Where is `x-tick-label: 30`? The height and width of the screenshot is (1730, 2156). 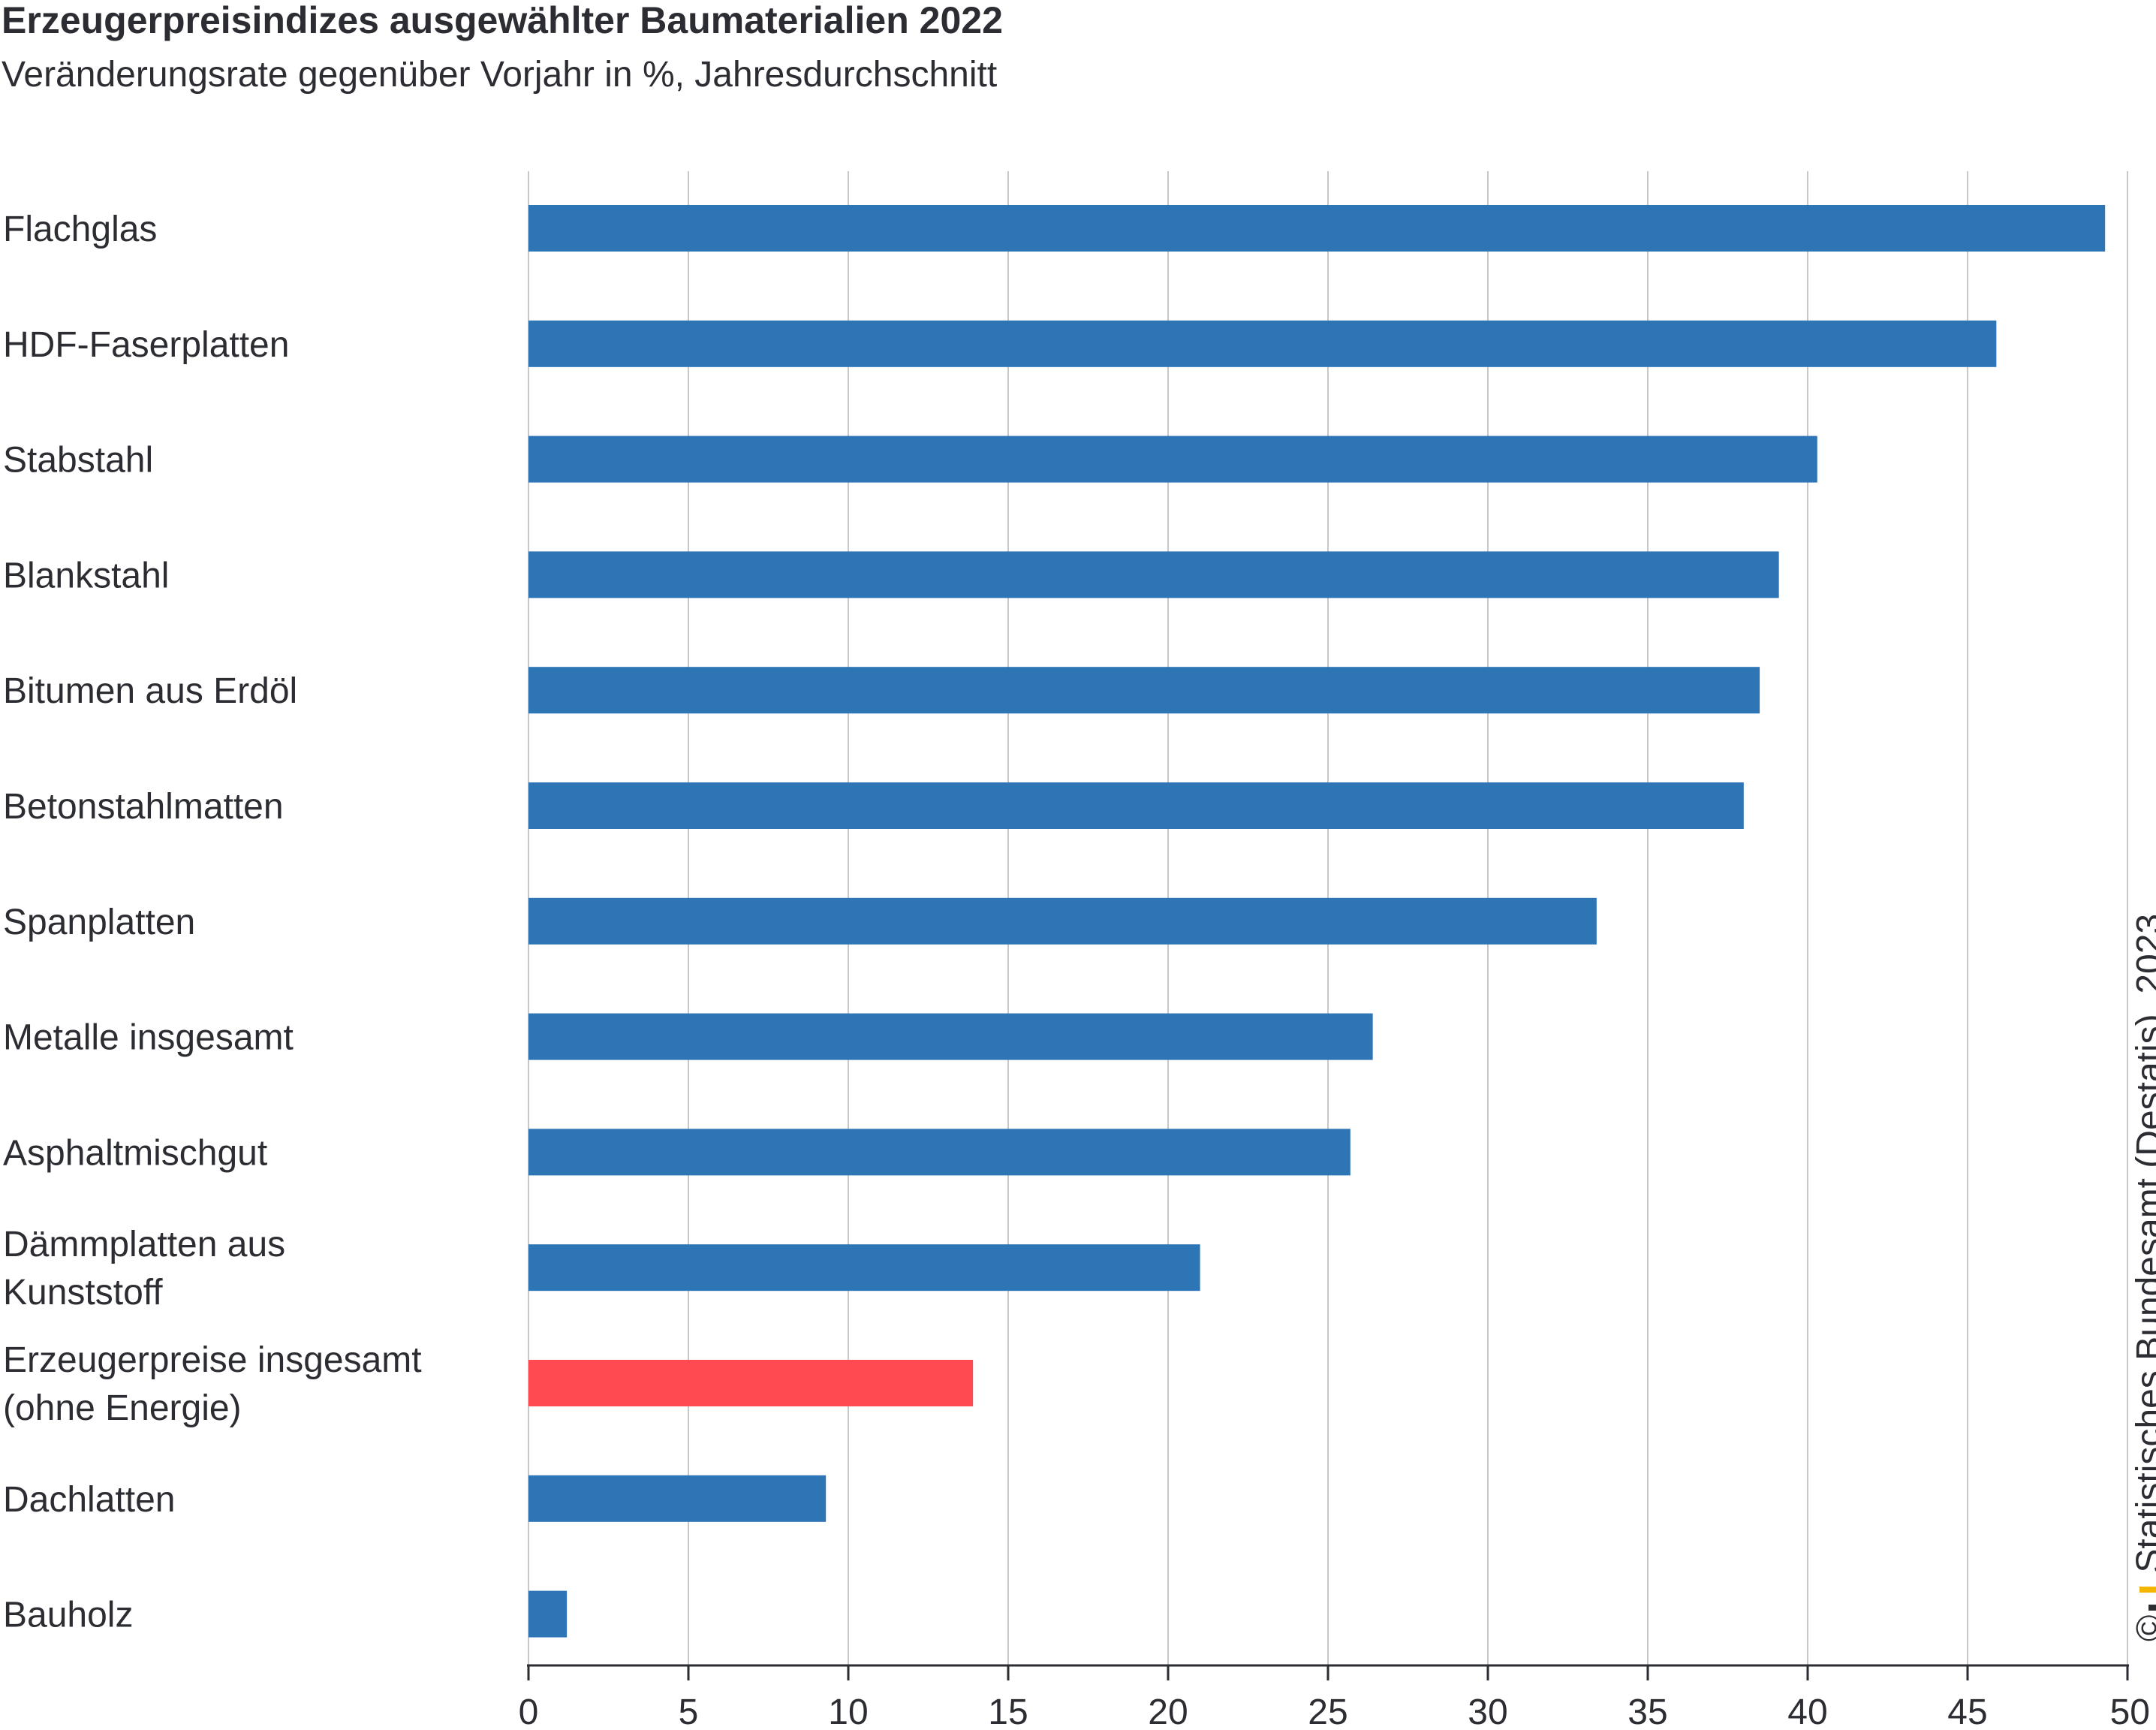
x-tick-label: 30 is located at coordinates (1487, 1711).